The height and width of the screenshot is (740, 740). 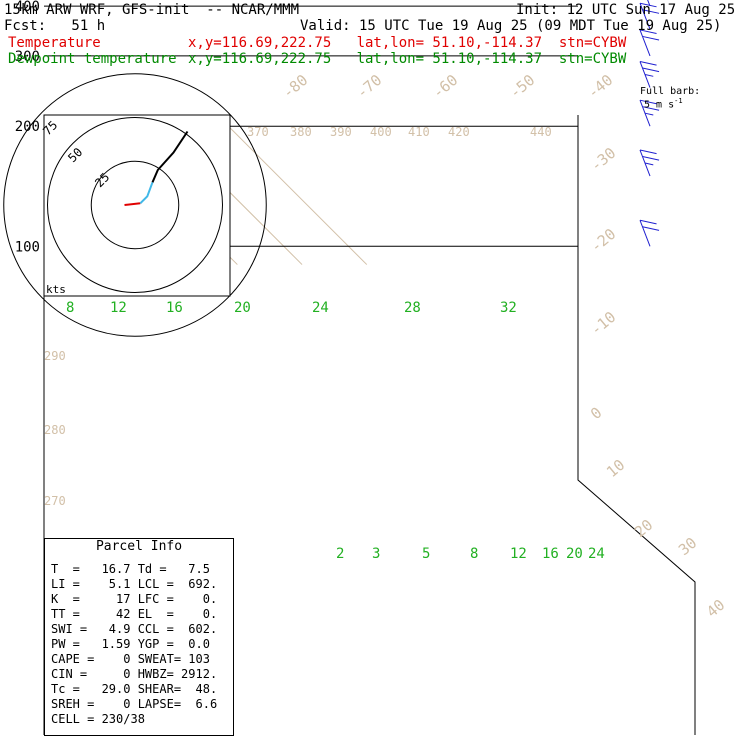 I want to click on isotherm-label: -50, so click(x=522, y=86).